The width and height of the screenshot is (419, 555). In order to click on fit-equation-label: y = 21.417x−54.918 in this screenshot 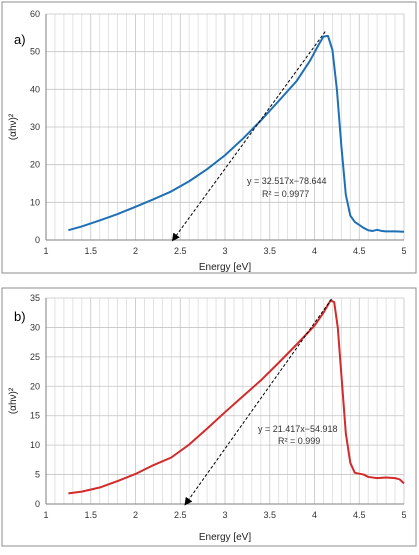, I will do `click(298, 429)`.